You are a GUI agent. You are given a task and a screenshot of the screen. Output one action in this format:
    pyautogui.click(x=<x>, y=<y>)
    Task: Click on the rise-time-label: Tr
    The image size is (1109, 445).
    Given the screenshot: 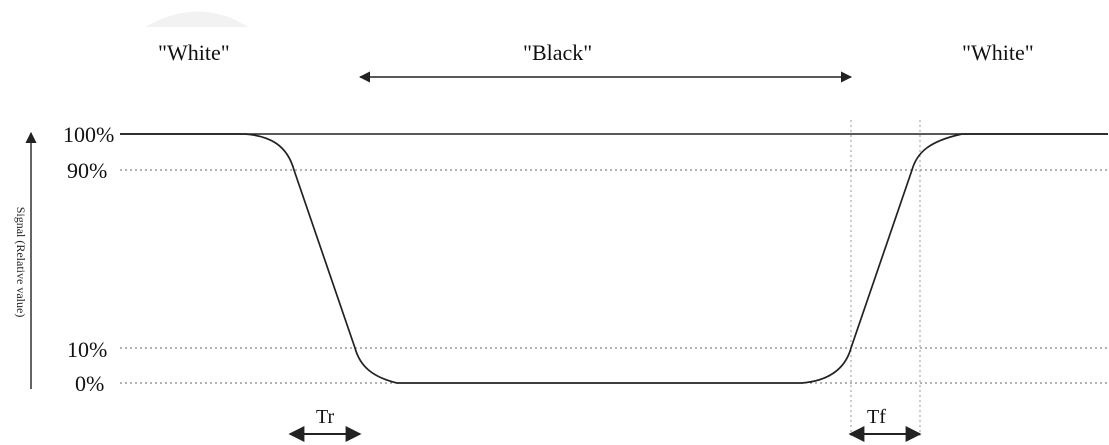 What is the action you would take?
    pyautogui.click(x=325, y=417)
    